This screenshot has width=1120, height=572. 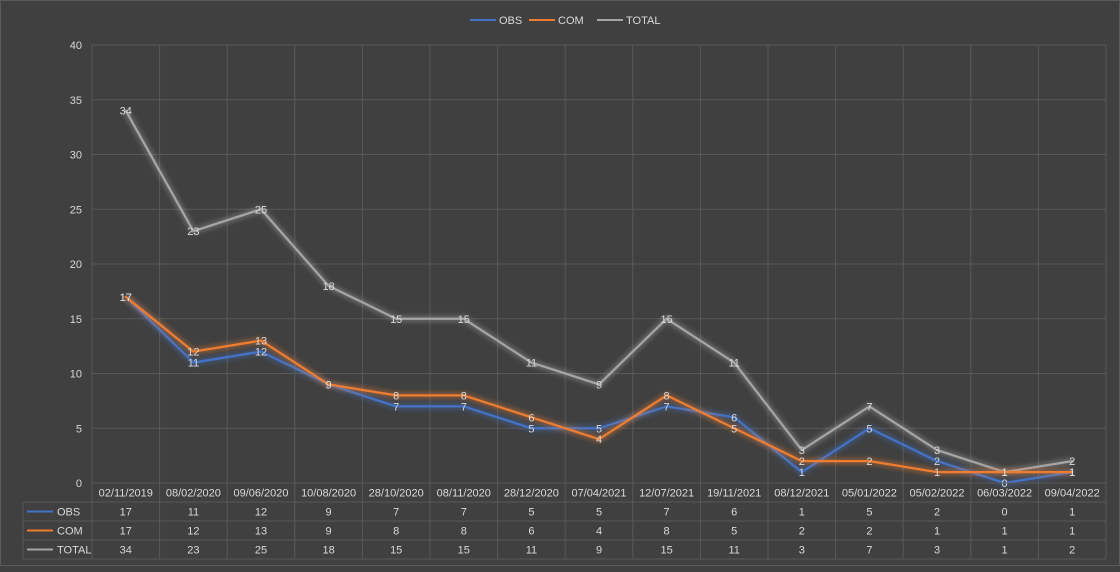 I want to click on x-category-label: 05/01/2022, so click(x=869, y=494).